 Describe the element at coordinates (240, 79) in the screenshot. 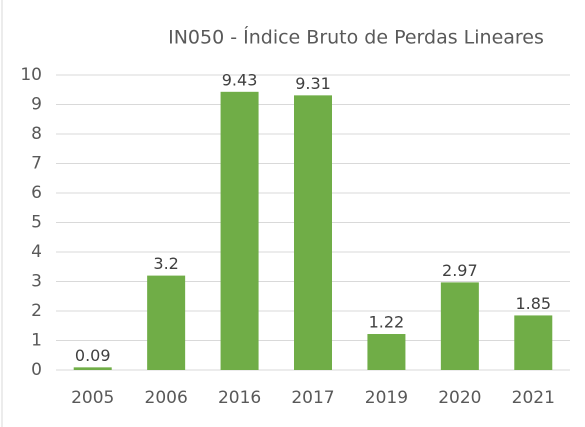

I see `data-label: 9.43` at that location.